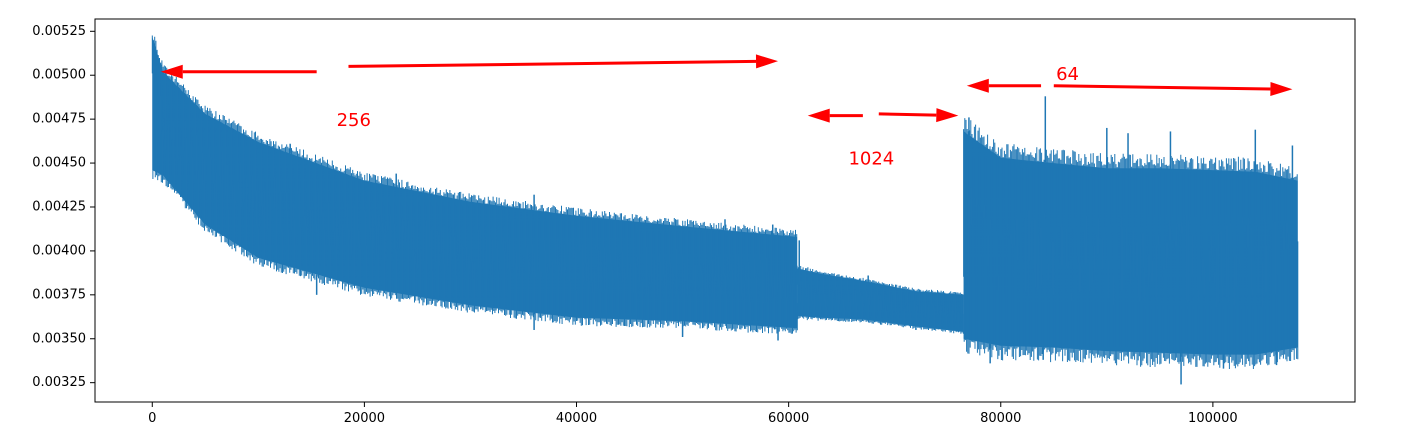  Describe the element at coordinates (871, 159) in the screenshot. I see `annotation-label: 1024` at that location.